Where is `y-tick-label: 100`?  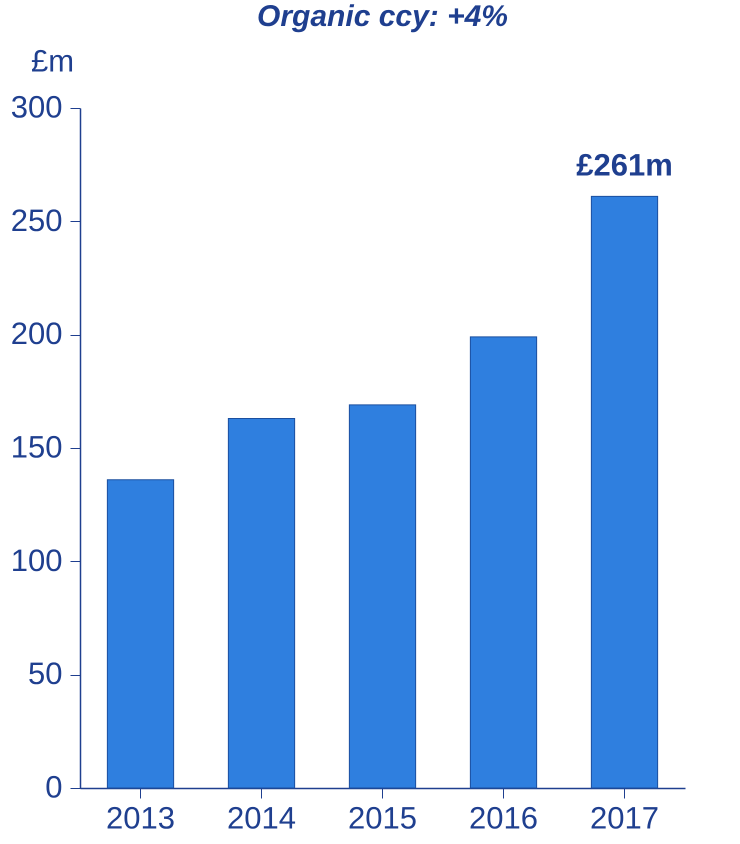 y-tick-label: 100 is located at coordinates (36, 560).